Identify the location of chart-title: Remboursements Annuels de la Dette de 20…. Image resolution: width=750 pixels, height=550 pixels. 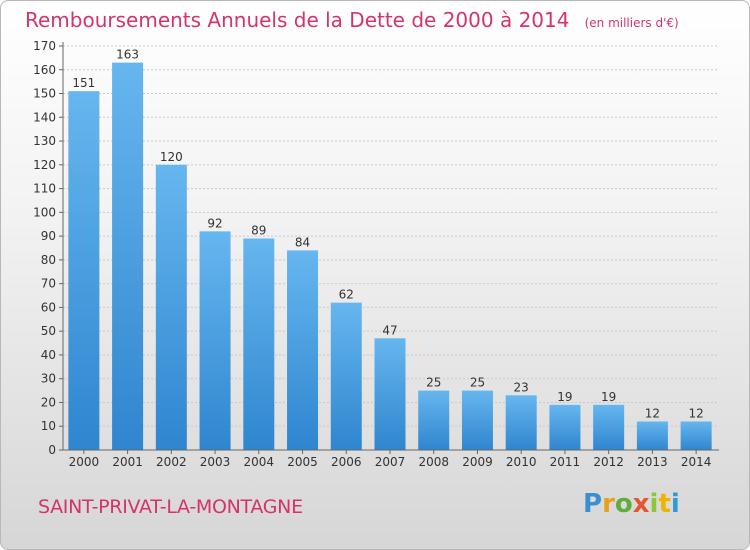
(297, 20).